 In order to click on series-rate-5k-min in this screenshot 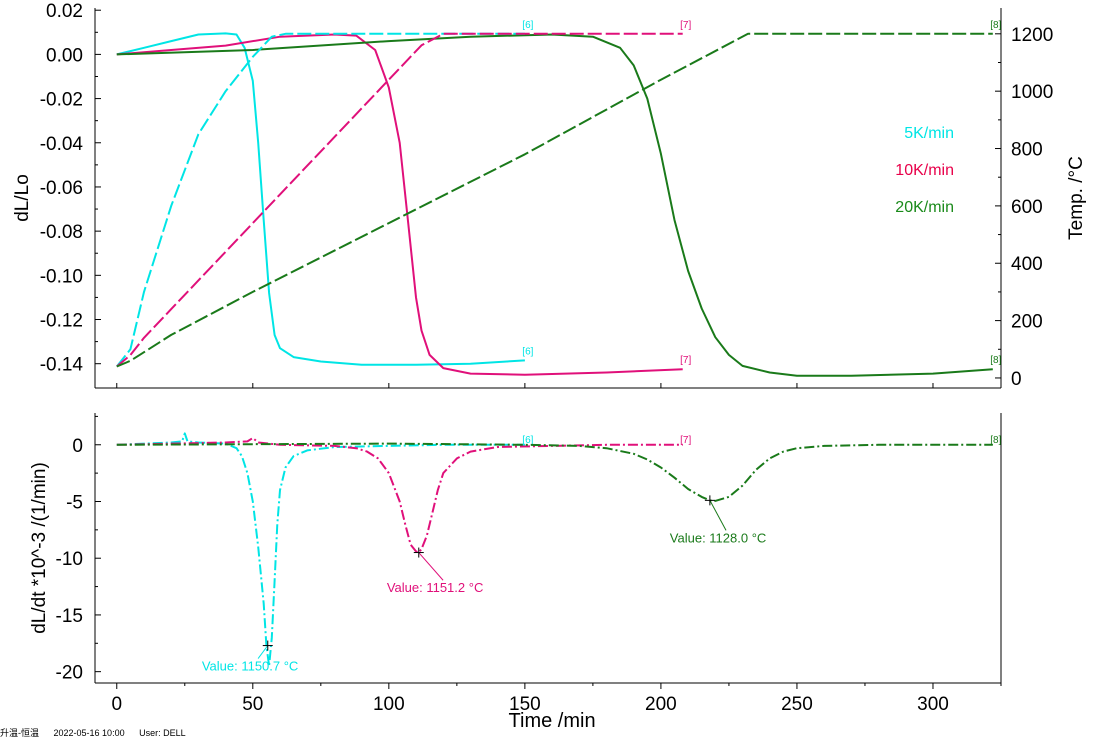, I will do `click(320, 549)`.